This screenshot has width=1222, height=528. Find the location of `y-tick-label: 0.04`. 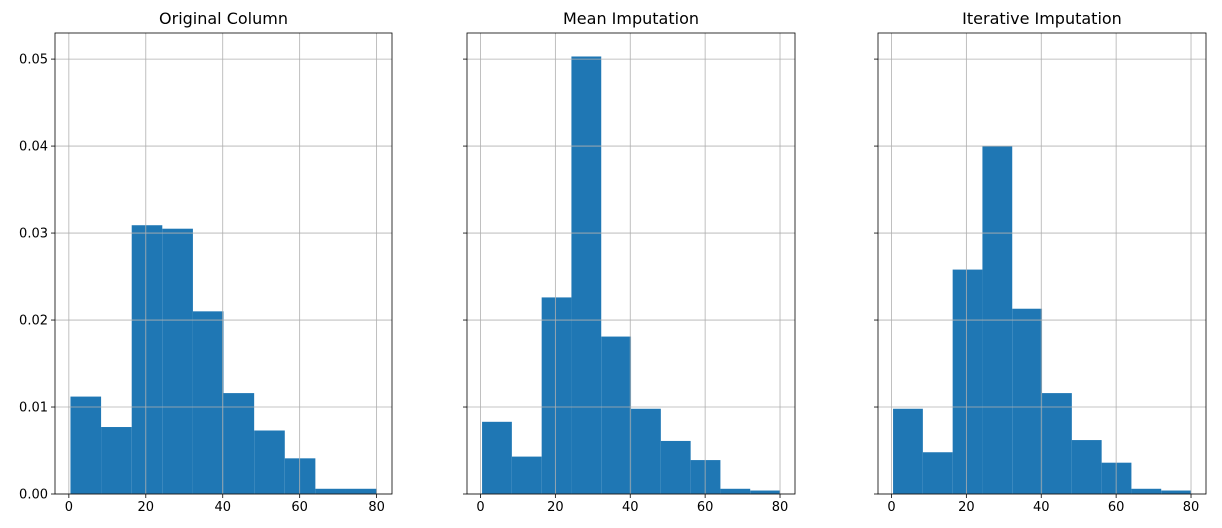

y-tick-label: 0.04 is located at coordinates (33, 147).